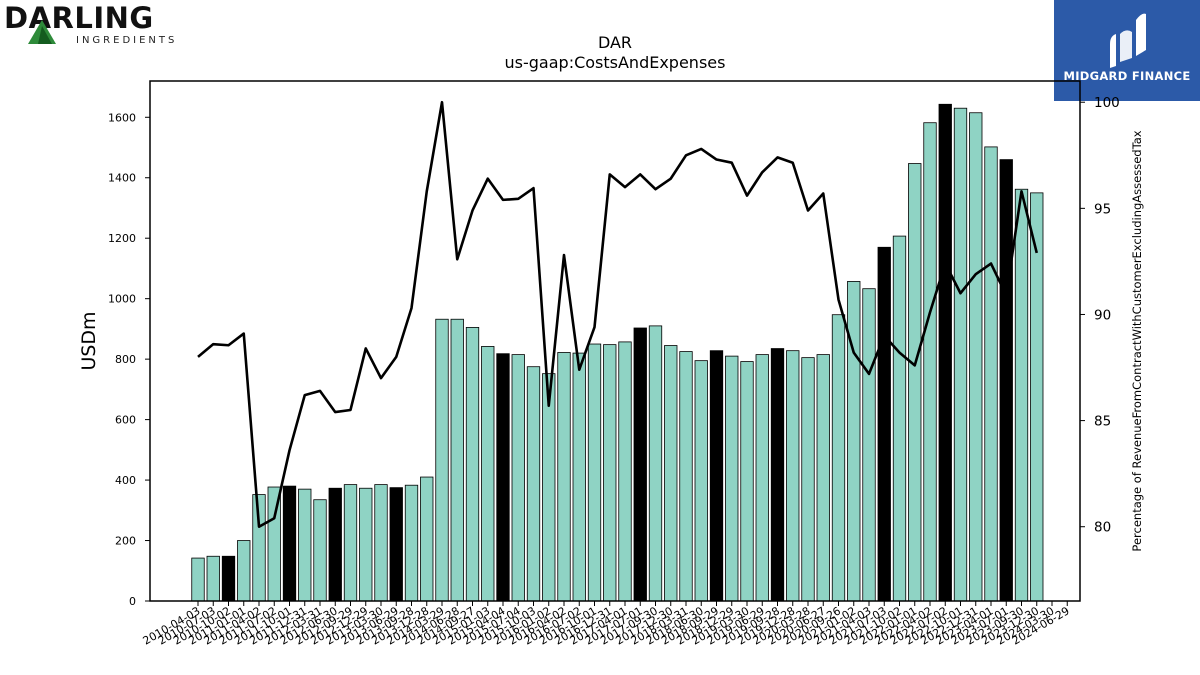 The height and width of the screenshot is (675, 1200). Describe the element at coordinates (1102, 209) in the screenshot. I see `y2-tick-label: 95` at that location.